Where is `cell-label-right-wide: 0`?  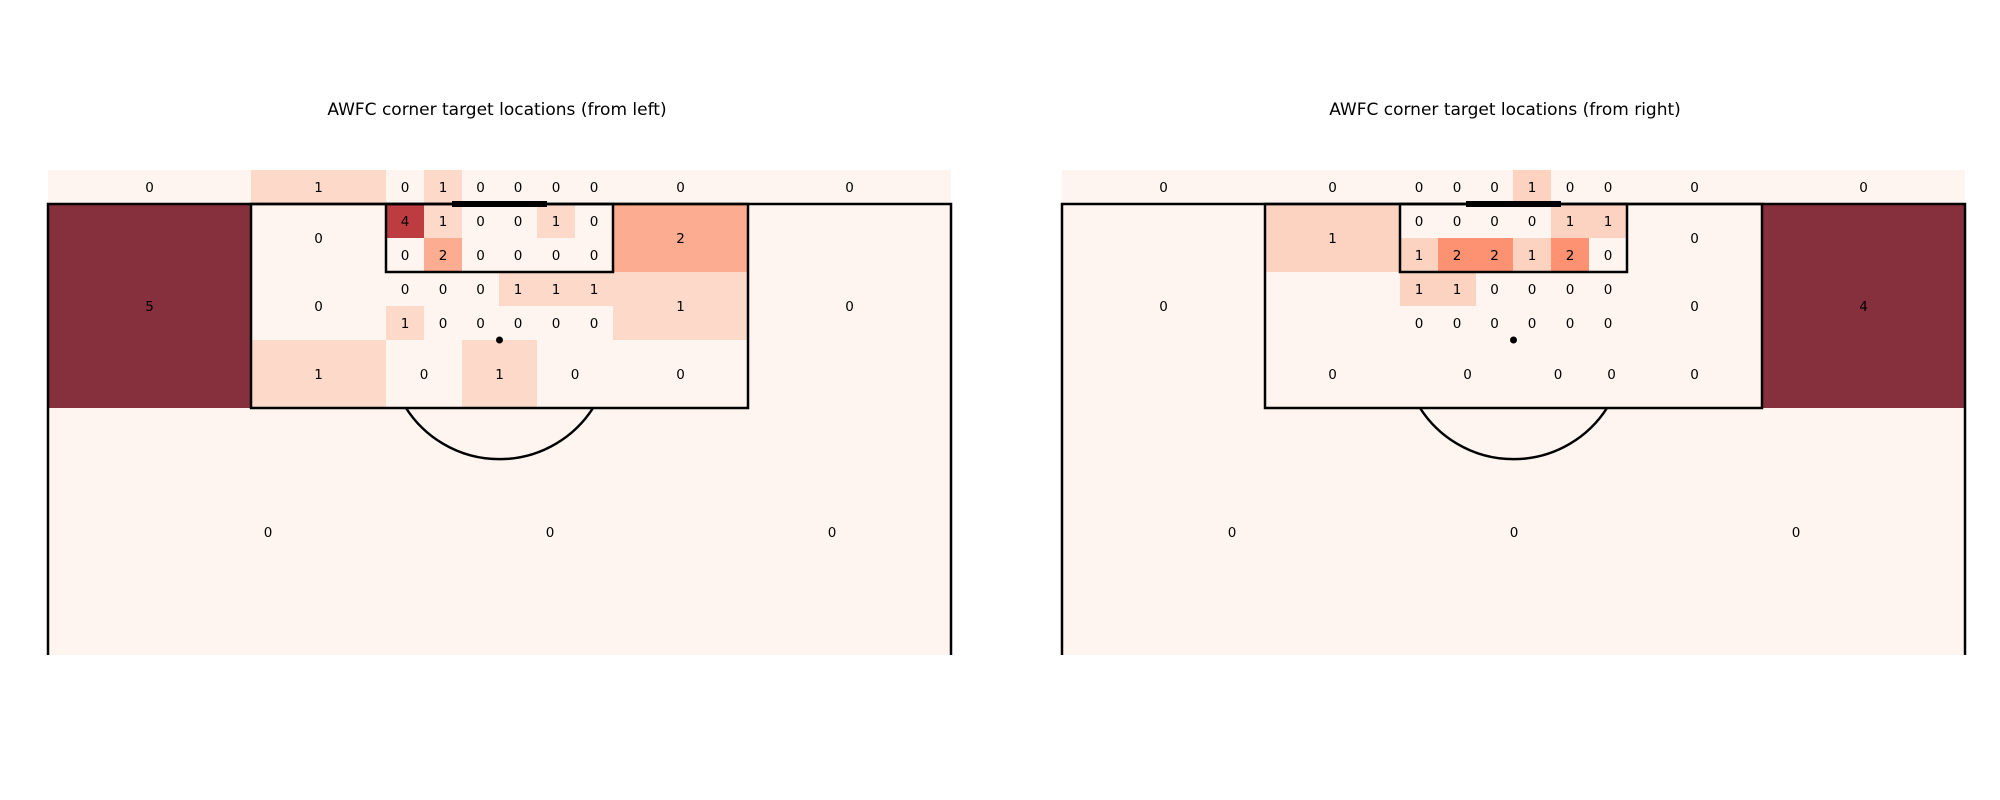 cell-label-right-wide: 0 is located at coordinates (849, 307).